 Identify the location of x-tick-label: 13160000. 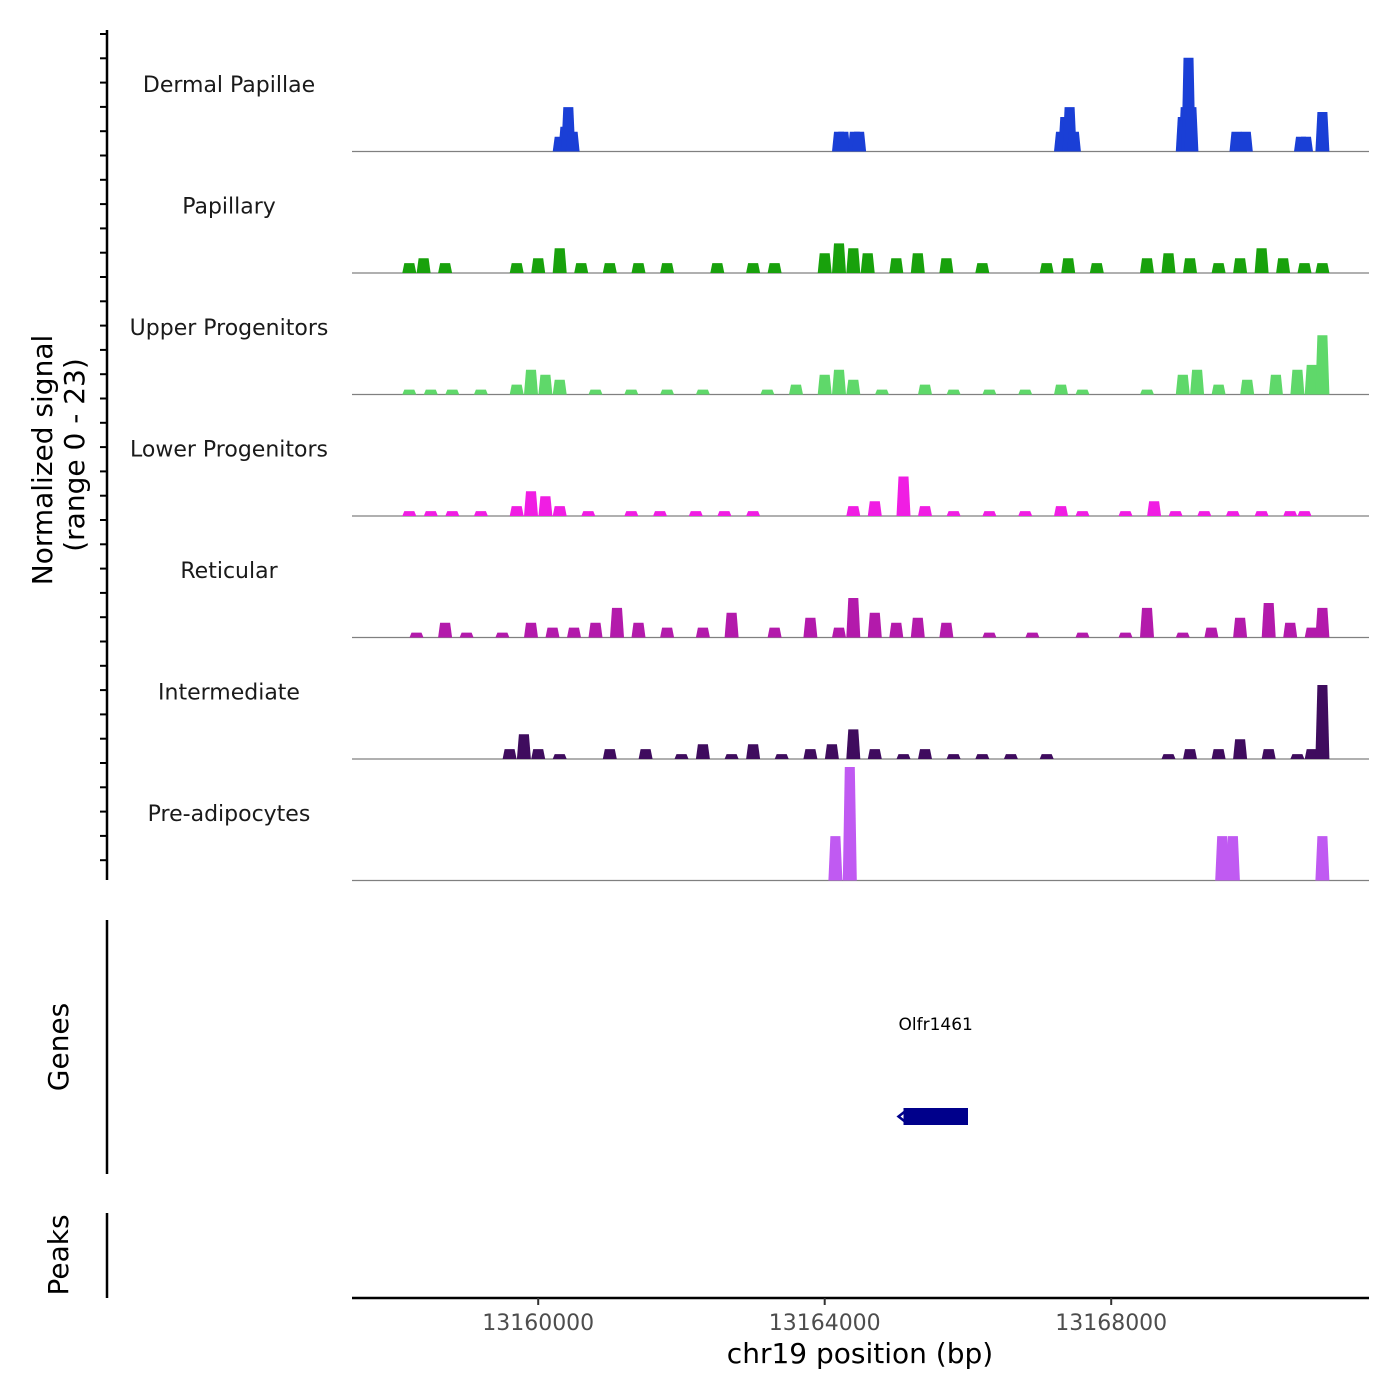
(538, 1323).